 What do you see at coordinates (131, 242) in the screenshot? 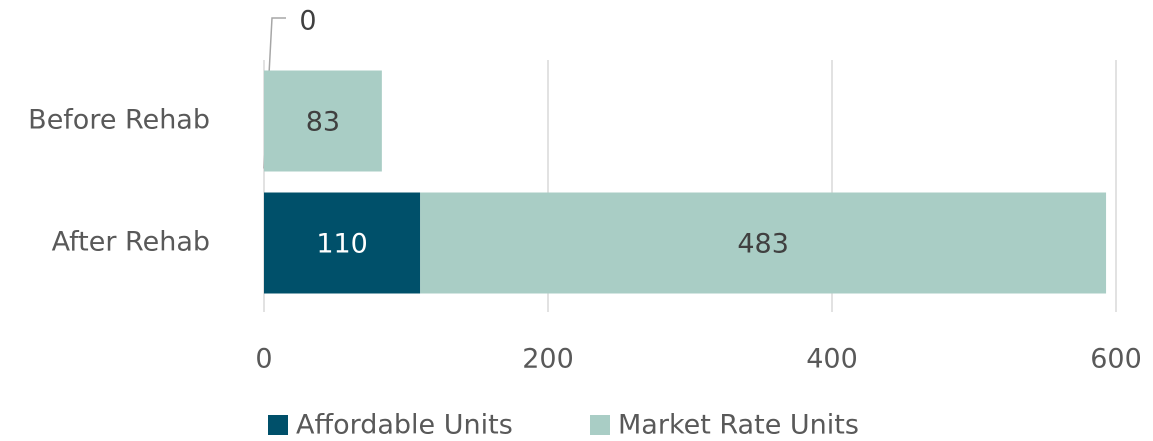
I see `y-tick-label: After Rehab` at bounding box center [131, 242].